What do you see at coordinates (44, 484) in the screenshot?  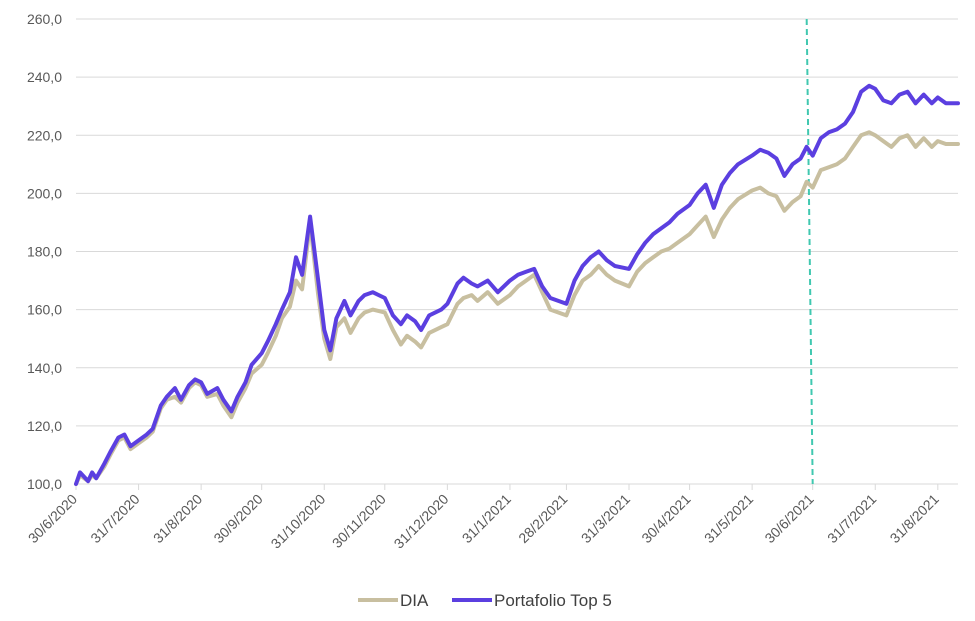 I see `y-tick-label: 100,0` at bounding box center [44, 484].